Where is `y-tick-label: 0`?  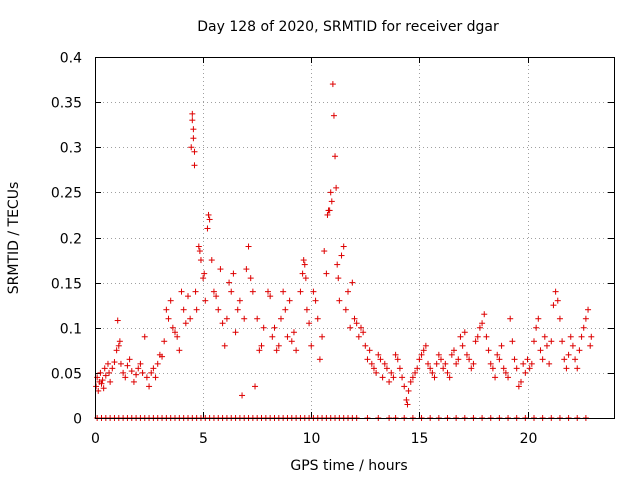 y-tick-label: 0 is located at coordinates (77, 420).